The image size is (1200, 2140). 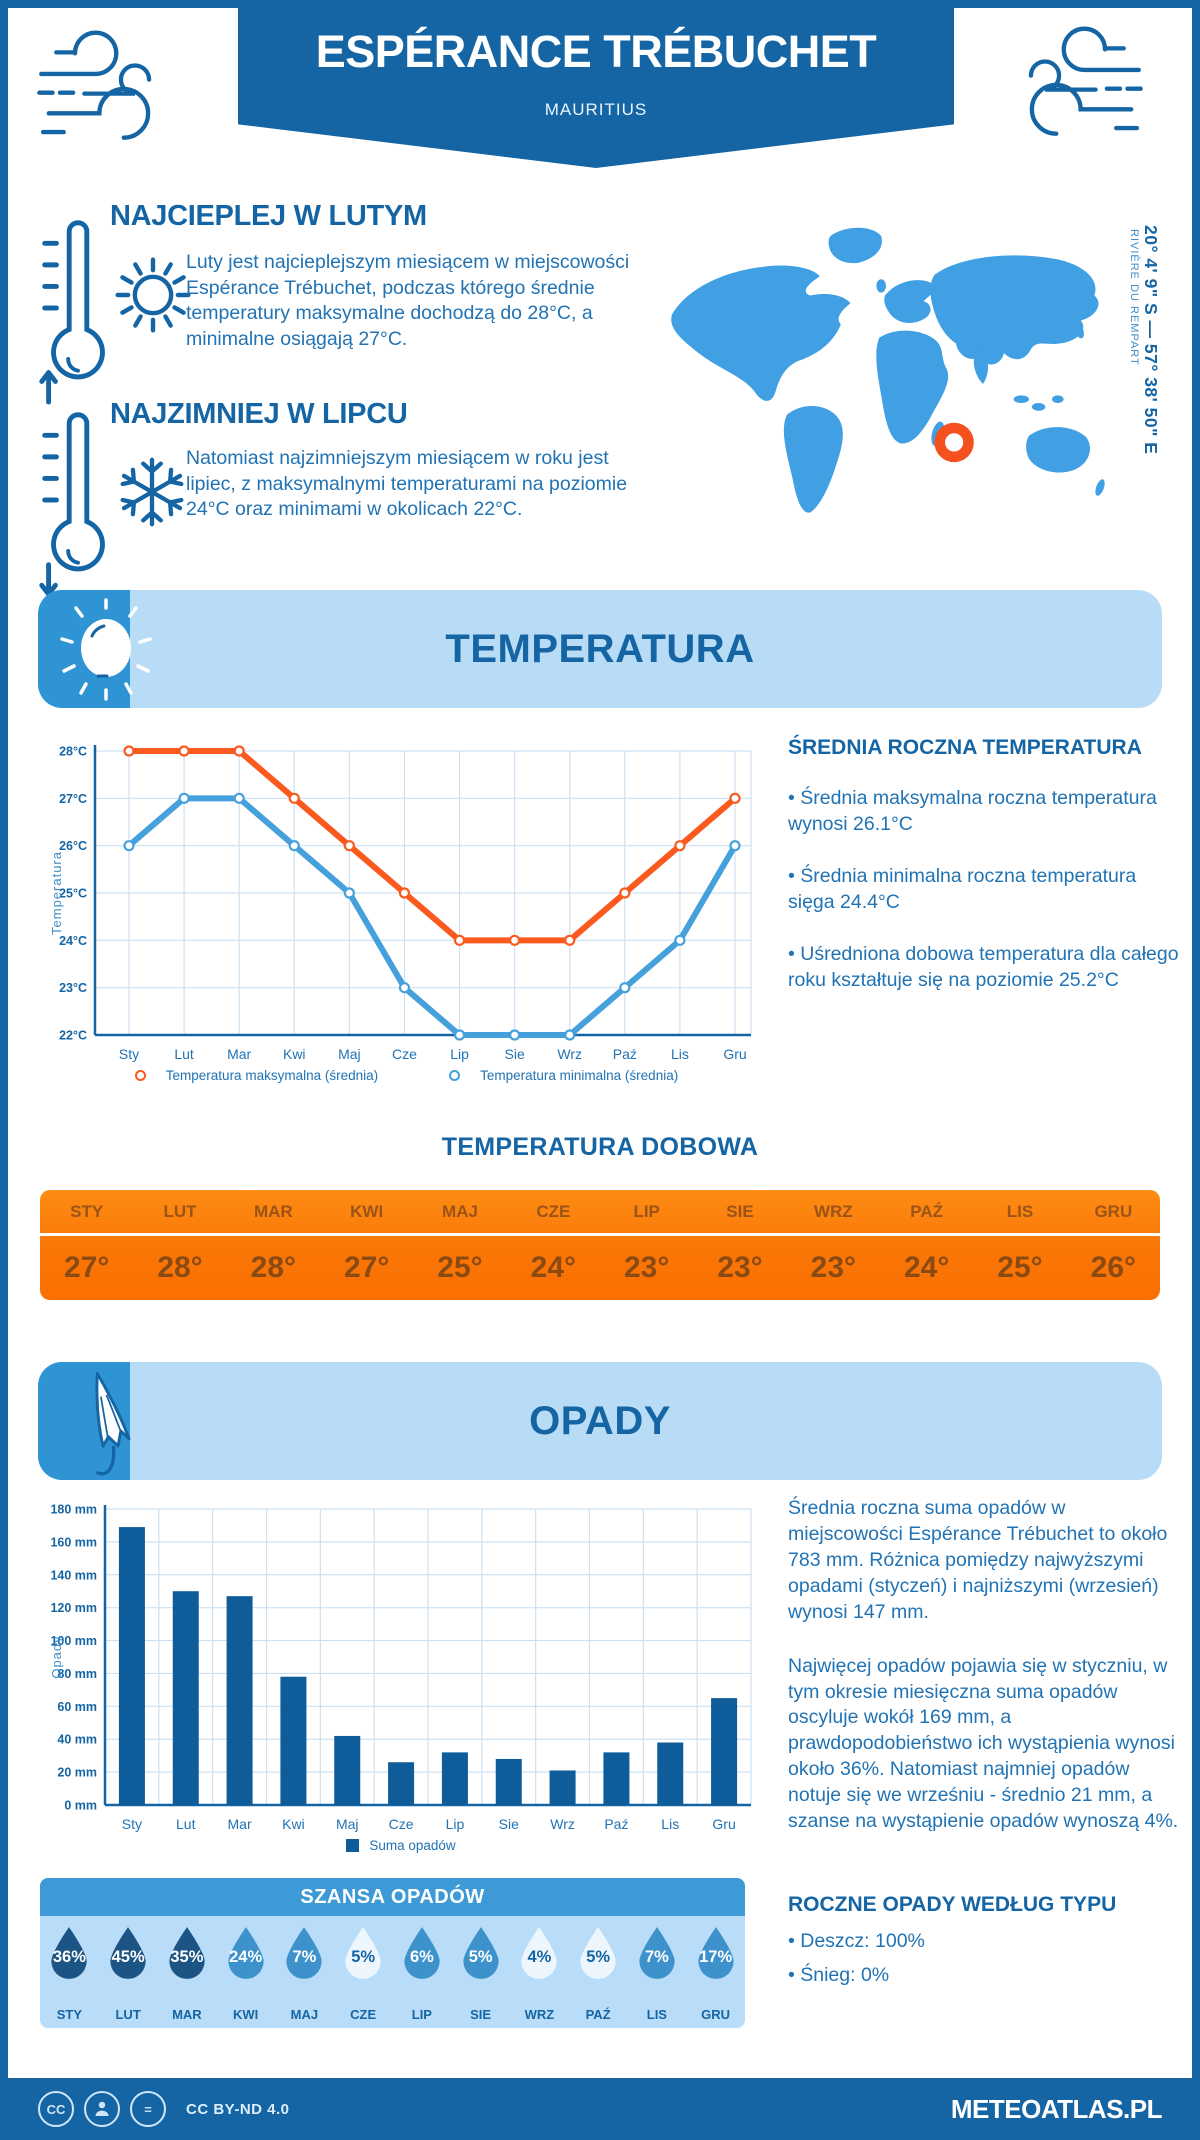 What do you see at coordinates (412, 1845) in the screenshot?
I see `bar-legend-label: Suma opadów` at bounding box center [412, 1845].